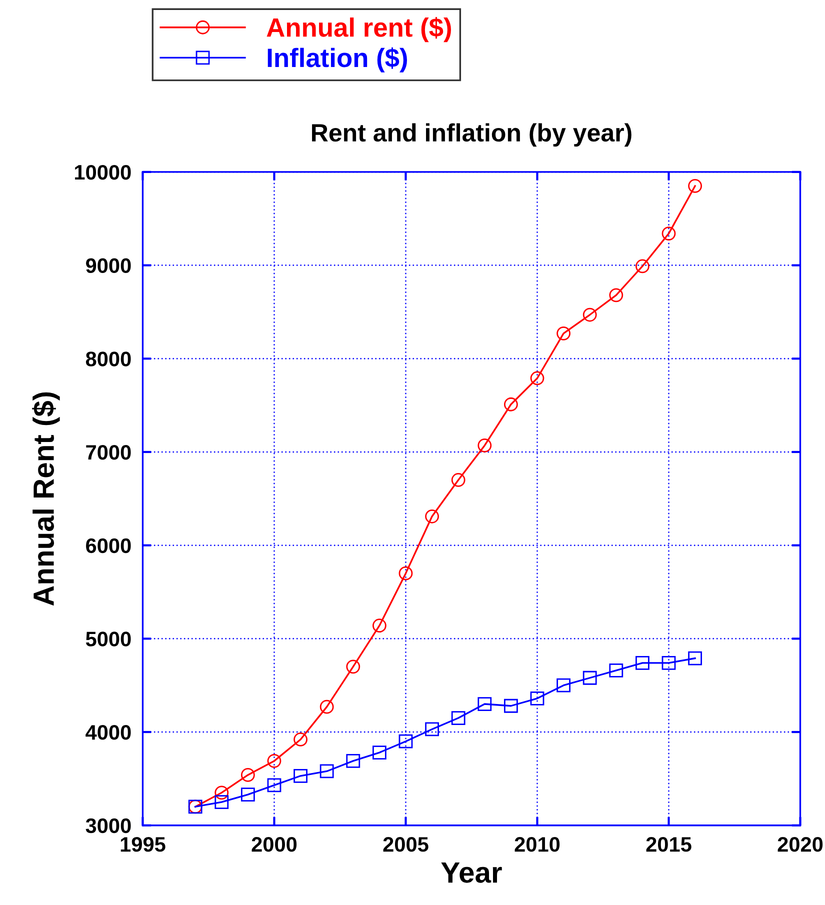  What do you see at coordinates (46, 499) in the screenshot?
I see `y-axis-title: Annual Rent ($)` at bounding box center [46, 499].